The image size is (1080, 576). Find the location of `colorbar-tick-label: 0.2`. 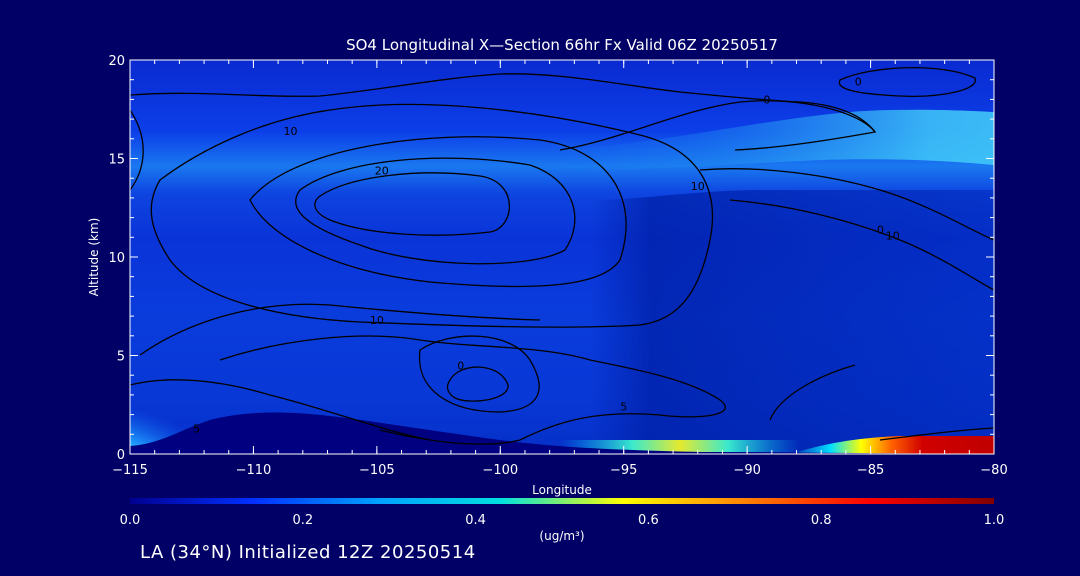

colorbar-tick-label: 0.2 is located at coordinates (302, 520).